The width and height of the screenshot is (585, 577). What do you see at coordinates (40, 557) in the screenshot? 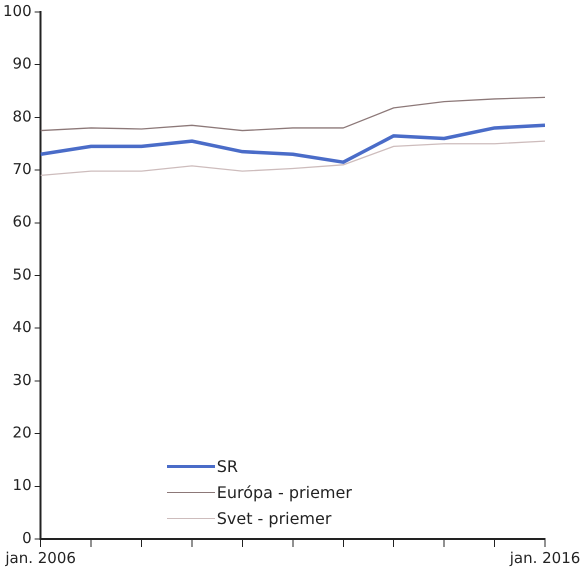
I see `x-tick-label: jan. 2006` at bounding box center [40, 557].